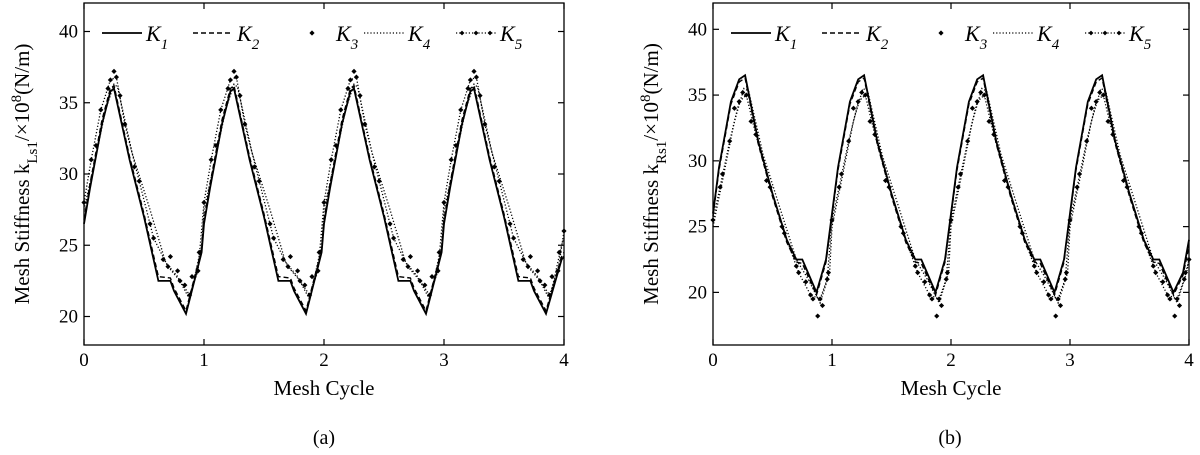 The height and width of the screenshot is (455, 1200). What do you see at coordinates (489, 37) in the screenshot?
I see `legend-item-k5: K5` at bounding box center [489, 37].